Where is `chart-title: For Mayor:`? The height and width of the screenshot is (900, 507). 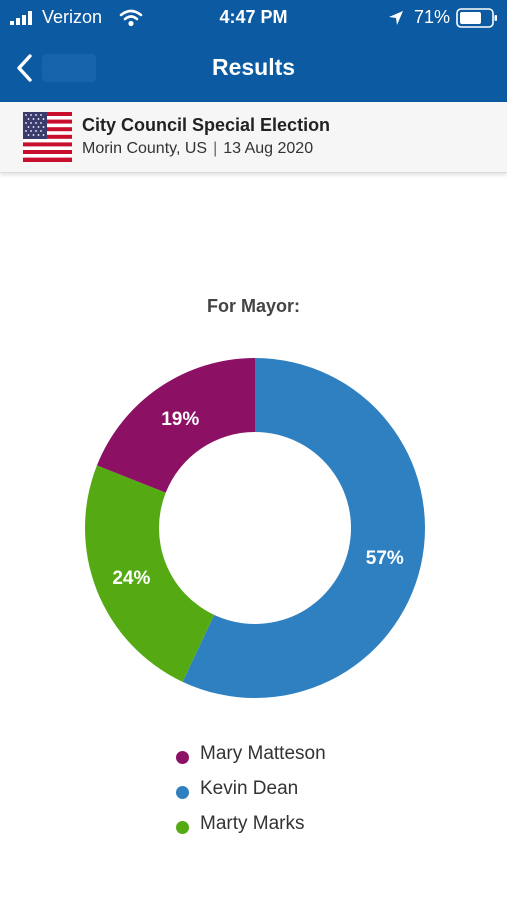 chart-title: For Mayor: is located at coordinates (253, 306).